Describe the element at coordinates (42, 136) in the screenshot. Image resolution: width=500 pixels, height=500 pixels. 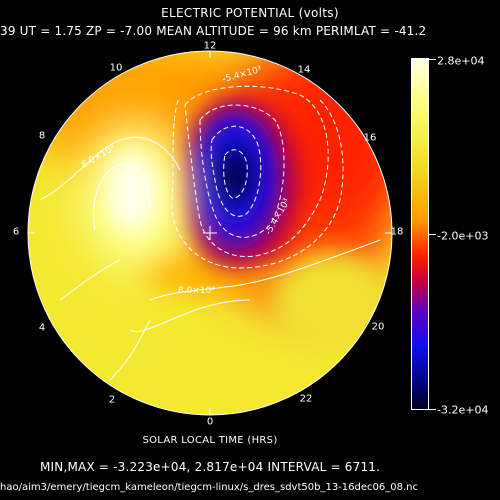
I see `hour-label-8: 8` at that location.